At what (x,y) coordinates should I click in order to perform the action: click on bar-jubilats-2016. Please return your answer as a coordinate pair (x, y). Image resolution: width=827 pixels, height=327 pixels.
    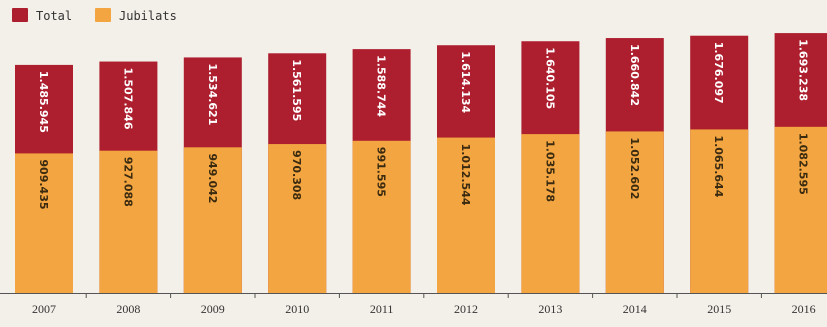
    Looking at the image, I should click on (800, 209).